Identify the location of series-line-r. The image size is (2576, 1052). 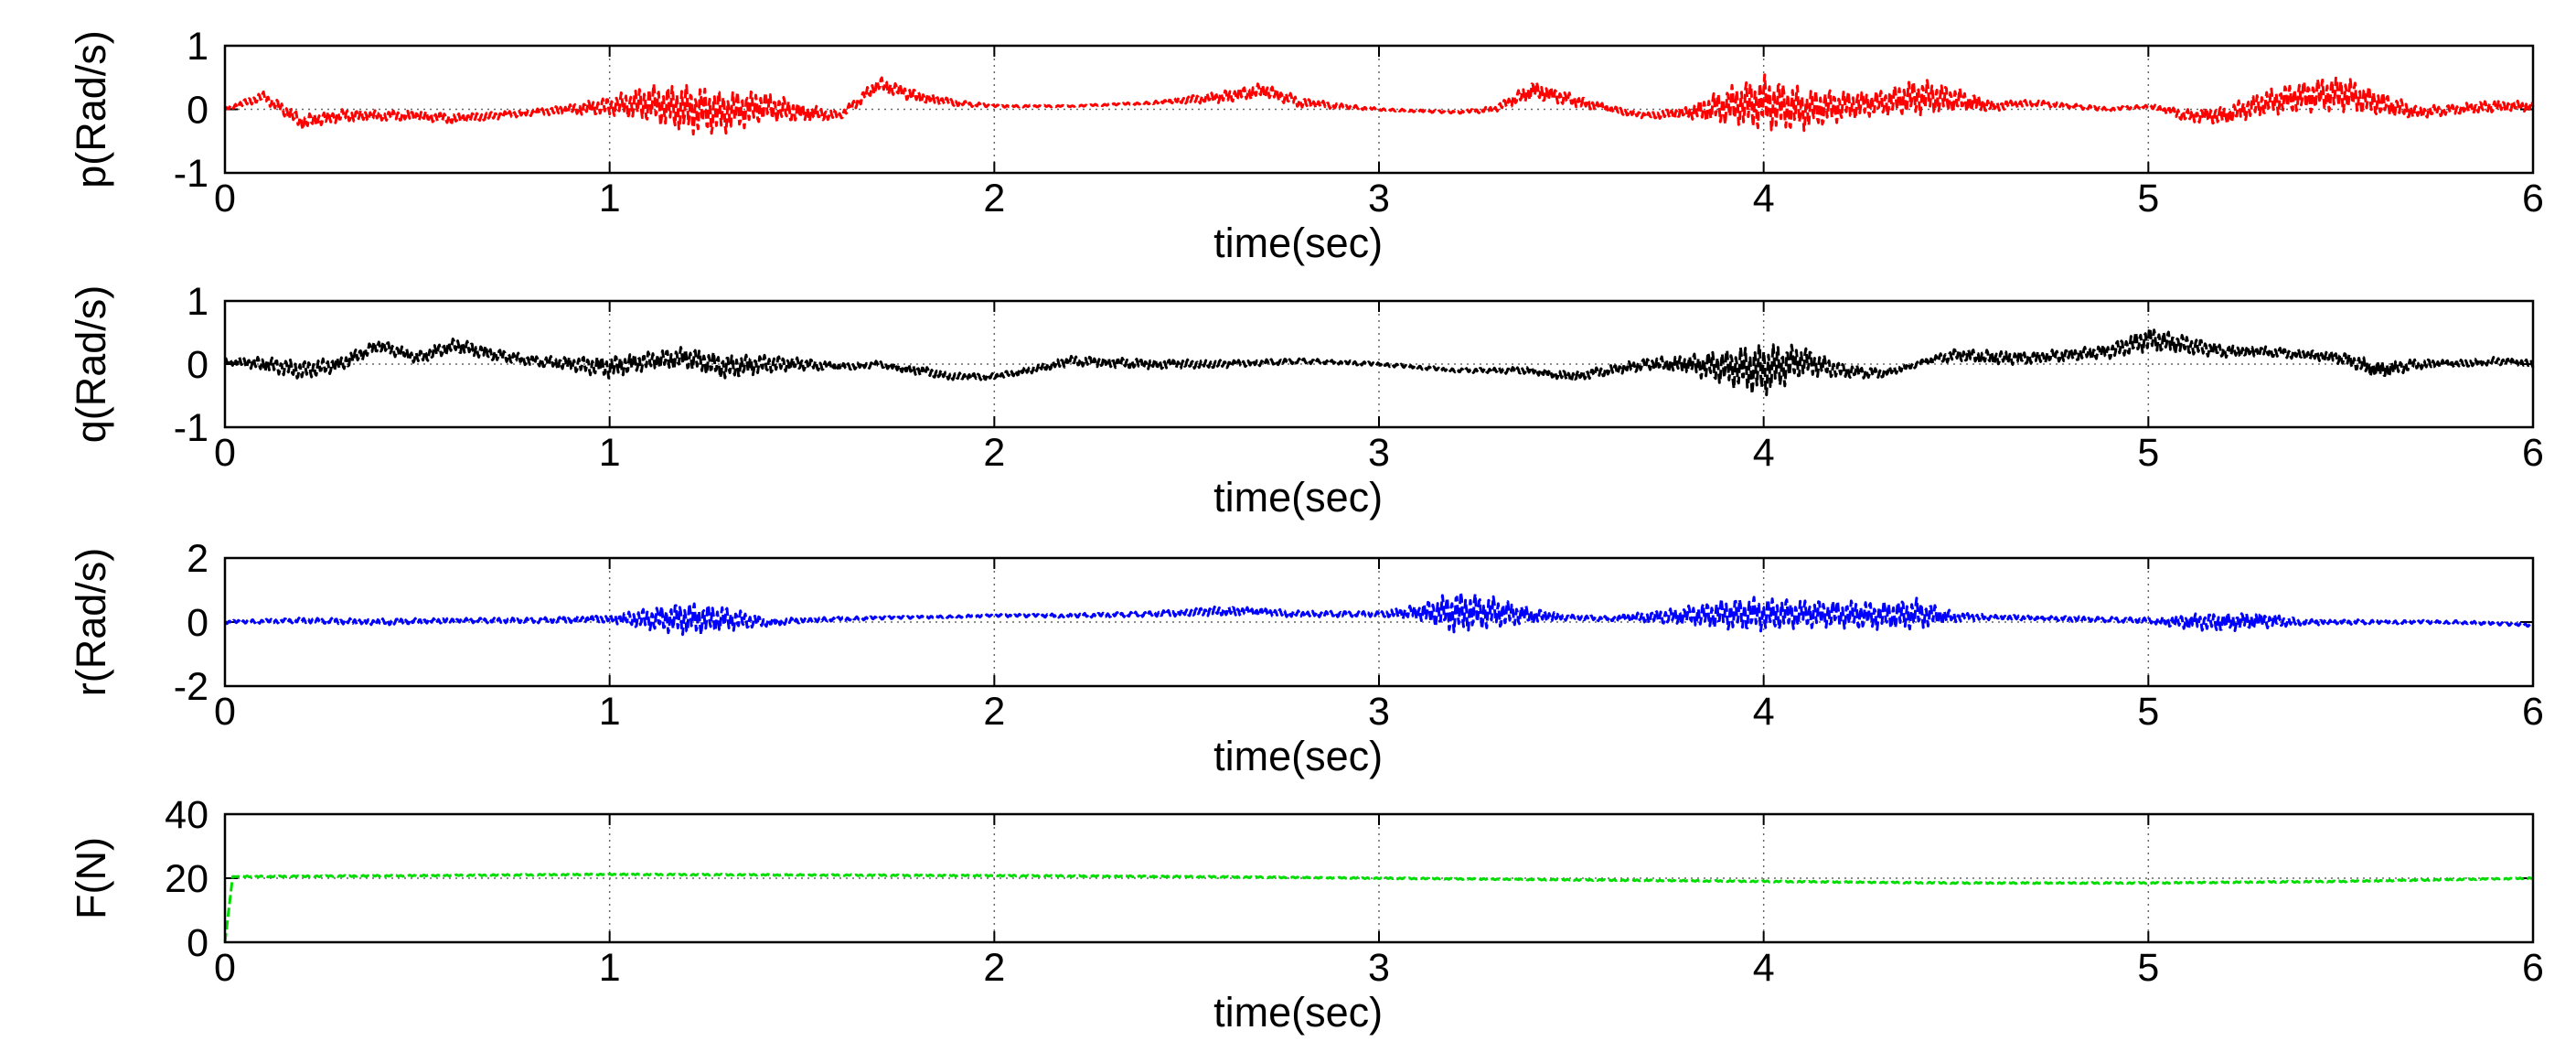
(1378, 614).